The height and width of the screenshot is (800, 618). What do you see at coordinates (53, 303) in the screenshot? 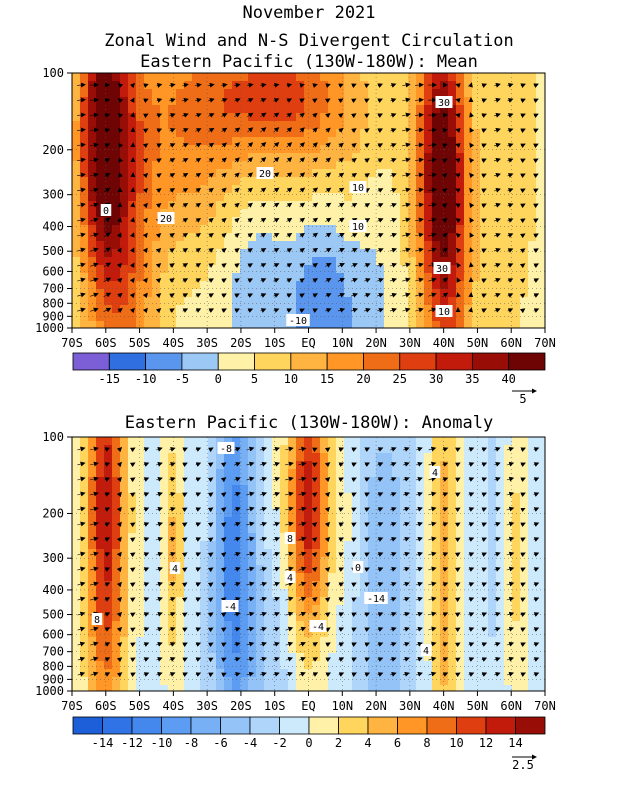
I see `y-tick-label: 800` at bounding box center [53, 303].